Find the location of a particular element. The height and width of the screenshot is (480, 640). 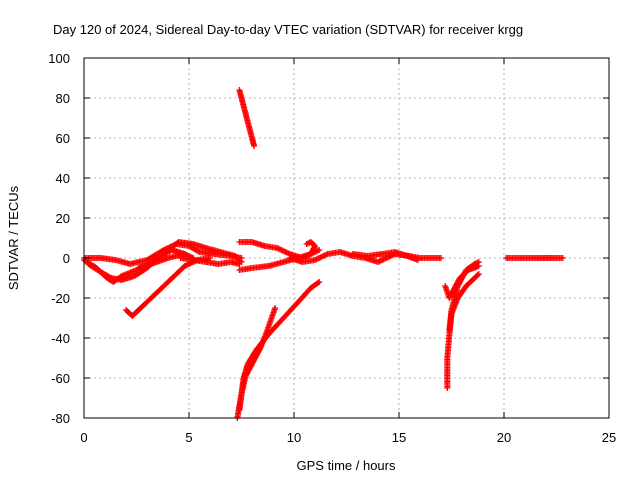

x-tick-label: 15 is located at coordinates (399, 437).